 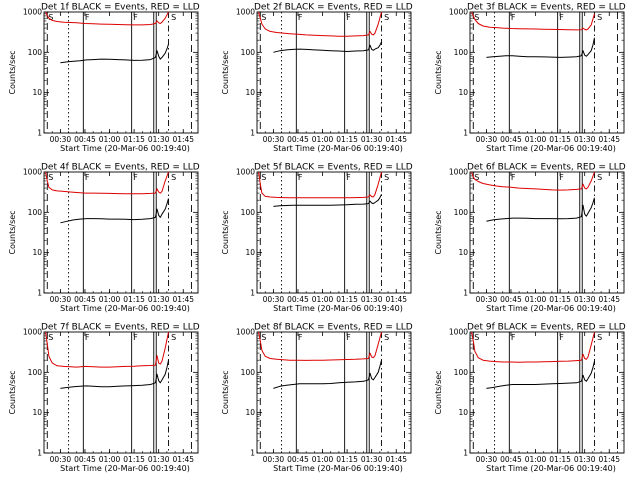 I want to click on panel-title: Det 9f BLACK = Events, RED = LLD, so click(x=546, y=328).